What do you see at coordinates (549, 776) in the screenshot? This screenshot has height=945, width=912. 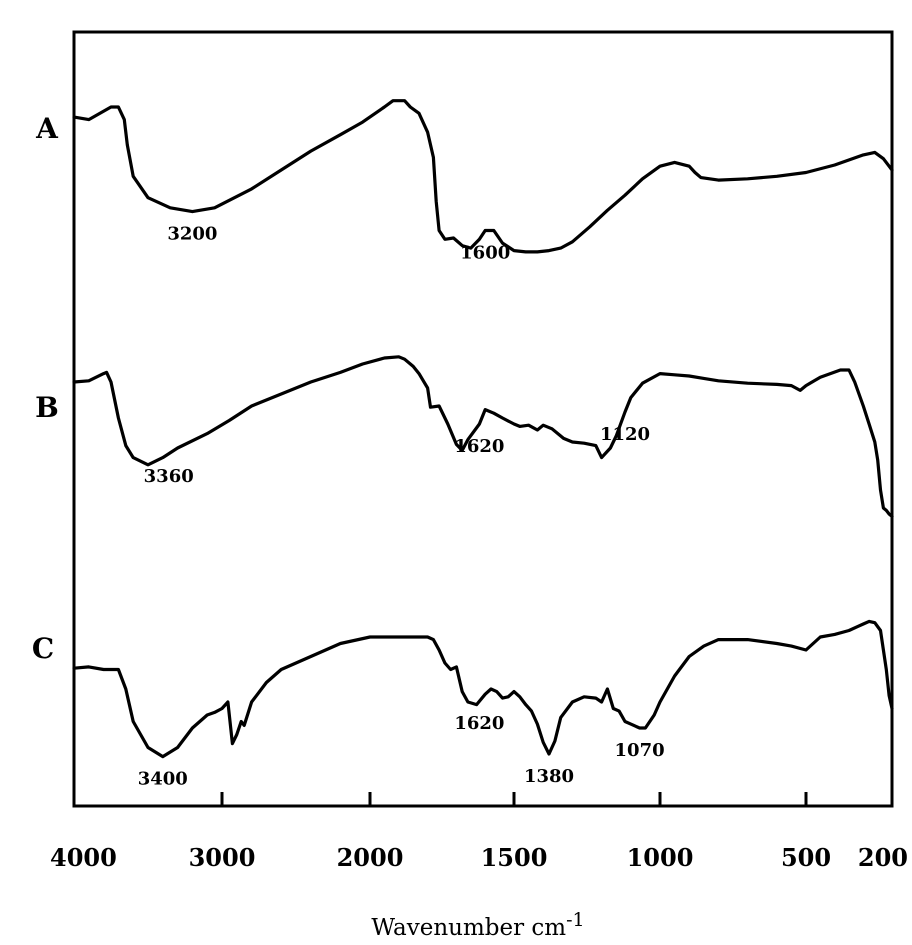 I see `peak-label-c-1380: 1380` at bounding box center [549, 776].